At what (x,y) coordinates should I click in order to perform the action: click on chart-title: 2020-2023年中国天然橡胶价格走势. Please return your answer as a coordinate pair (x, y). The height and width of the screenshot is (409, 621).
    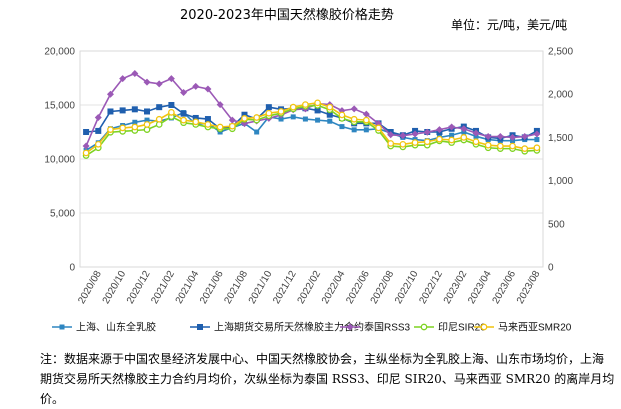
    Looking at the image, I should click on (287, 15).